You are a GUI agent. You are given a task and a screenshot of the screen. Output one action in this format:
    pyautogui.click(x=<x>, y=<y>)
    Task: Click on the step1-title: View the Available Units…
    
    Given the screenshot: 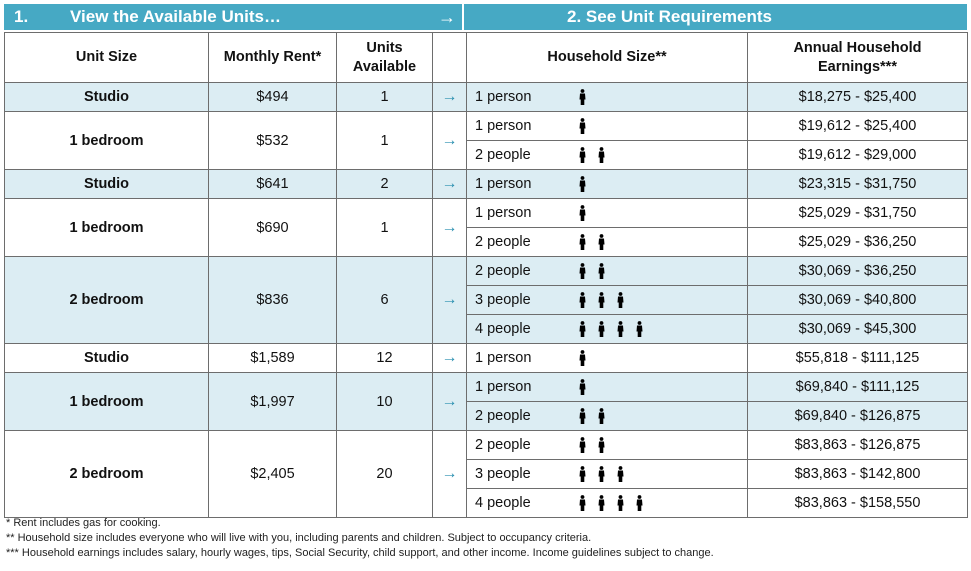 What is the action you would take?
    pyautogui.click(x=175, y=16)
    